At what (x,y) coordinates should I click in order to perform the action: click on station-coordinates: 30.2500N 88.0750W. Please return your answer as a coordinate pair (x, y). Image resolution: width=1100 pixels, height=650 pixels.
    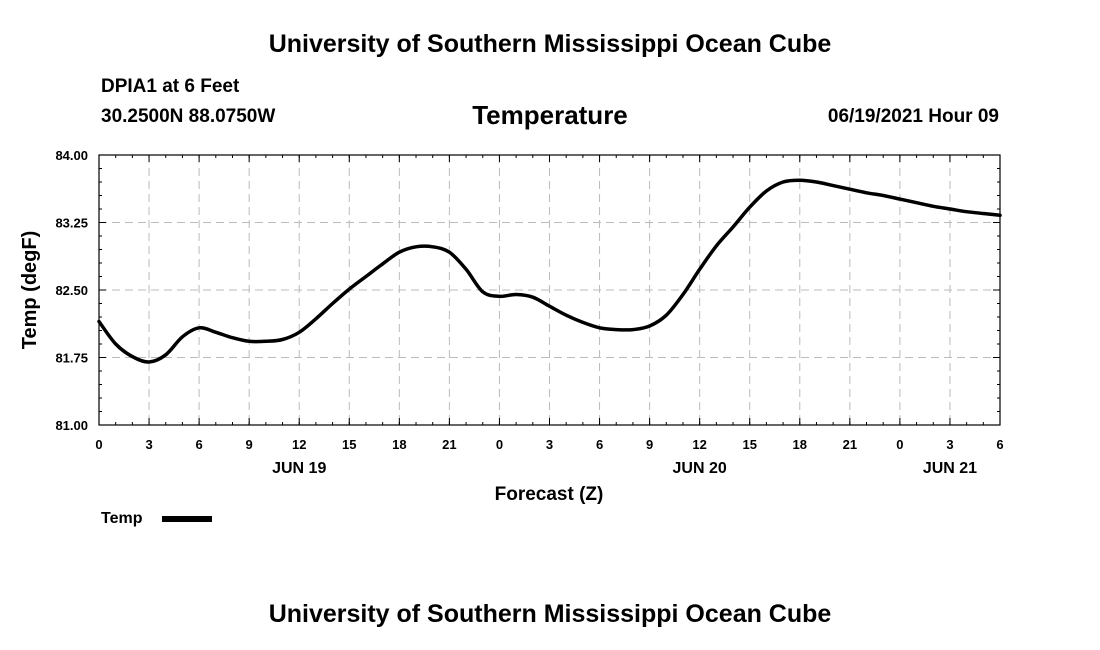
    Looking at the image, I should click on (188, 116).